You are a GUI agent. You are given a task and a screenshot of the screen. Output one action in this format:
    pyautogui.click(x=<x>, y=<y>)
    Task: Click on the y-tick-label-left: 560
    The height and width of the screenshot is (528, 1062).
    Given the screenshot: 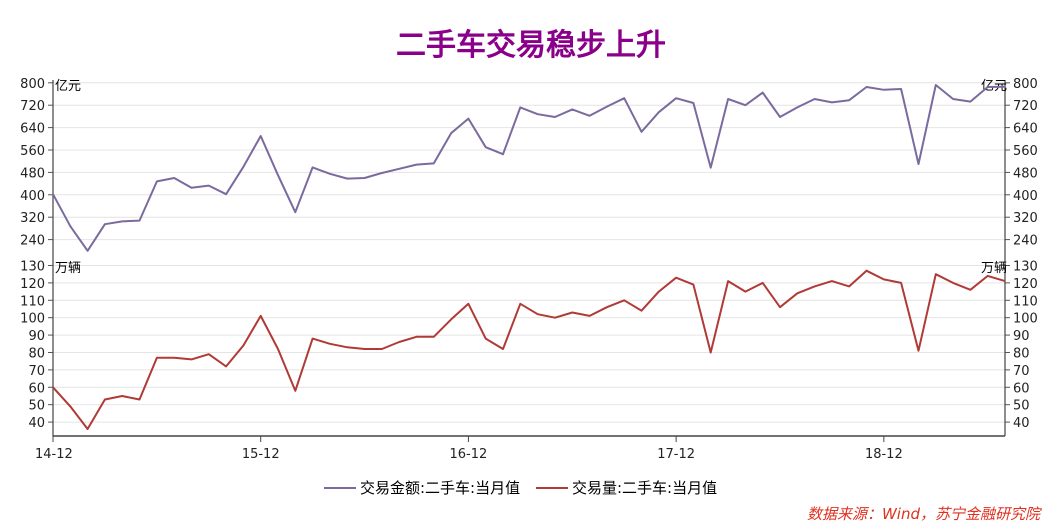 What is the action you would take?
    pyautogui.click(x=32, y=151)
    